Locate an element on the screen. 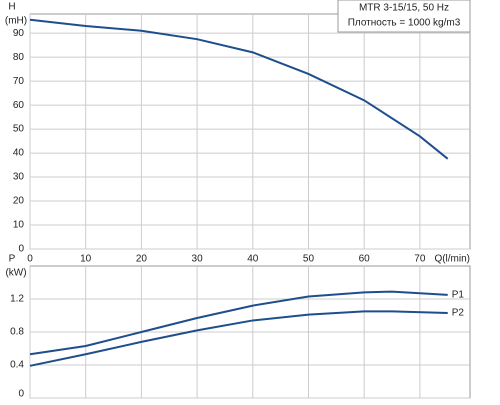 Image resolution: width=500 pixels, height=405 pixels. x-tick-label: 50 is located at coordinates (309, 259).